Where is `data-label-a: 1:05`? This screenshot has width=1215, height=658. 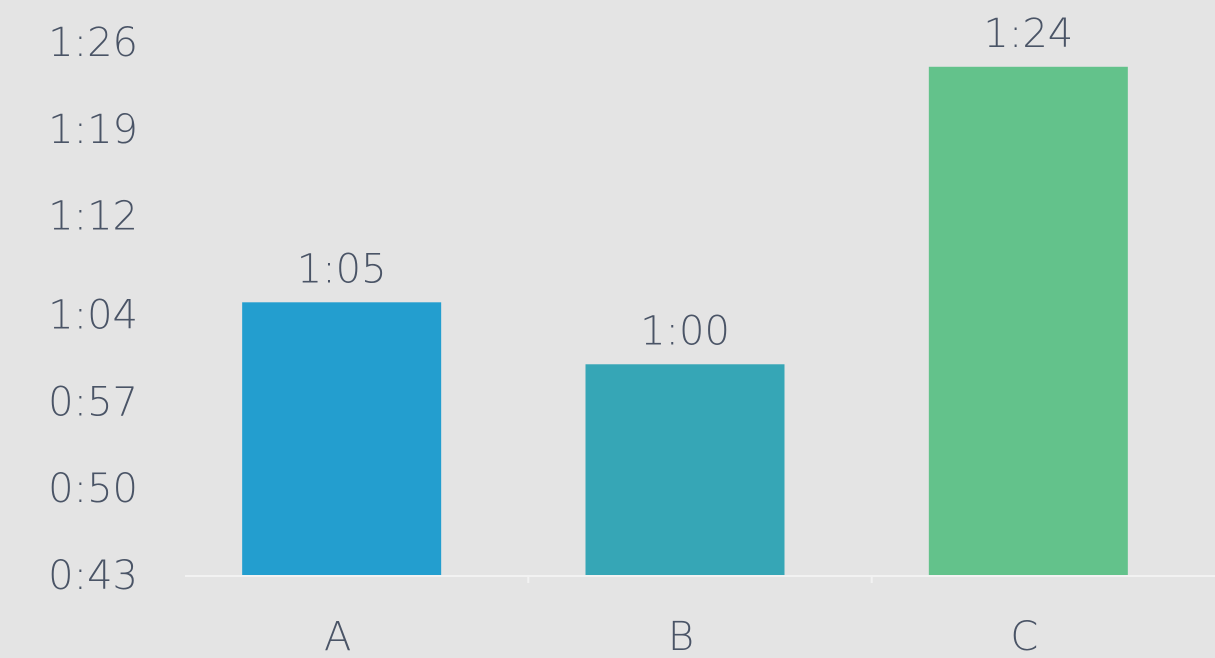 data-label-a: 1:05 is located at coordinates (342, 269).